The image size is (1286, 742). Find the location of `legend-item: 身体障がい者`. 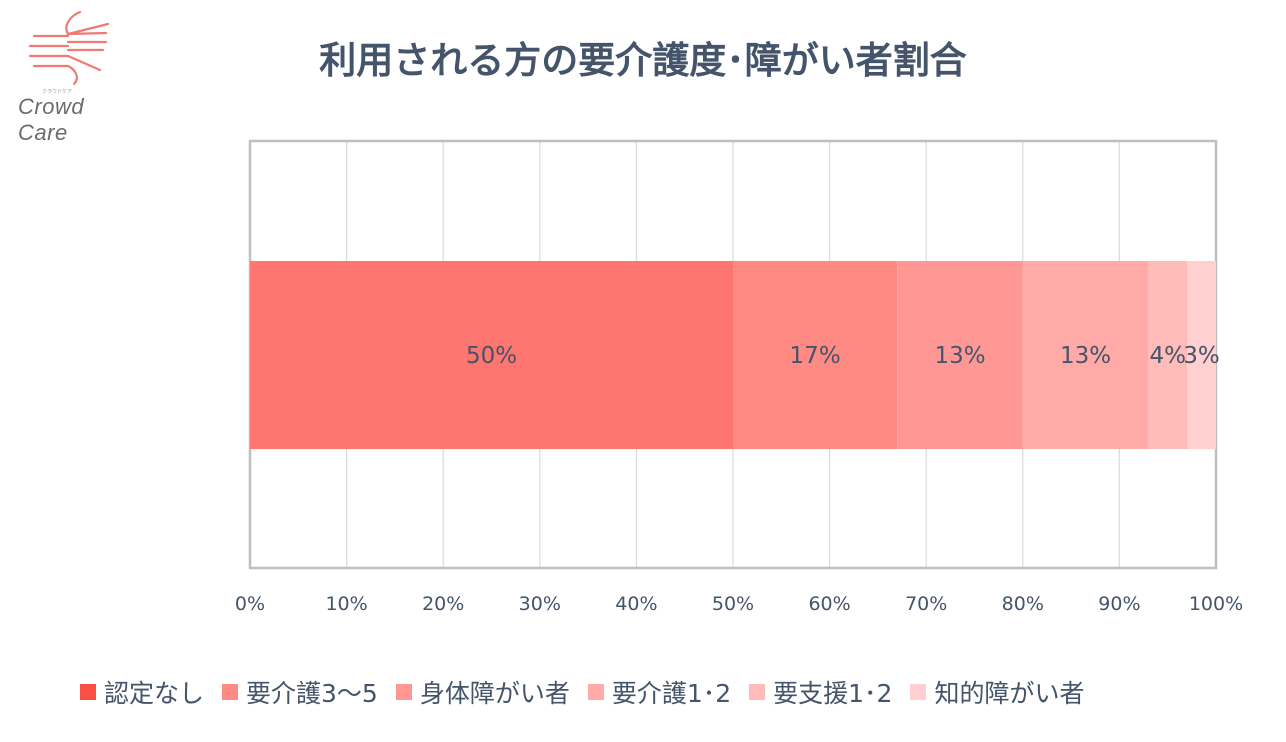

legend-item: 身体障がい者 is located at coordinates (482, 692).